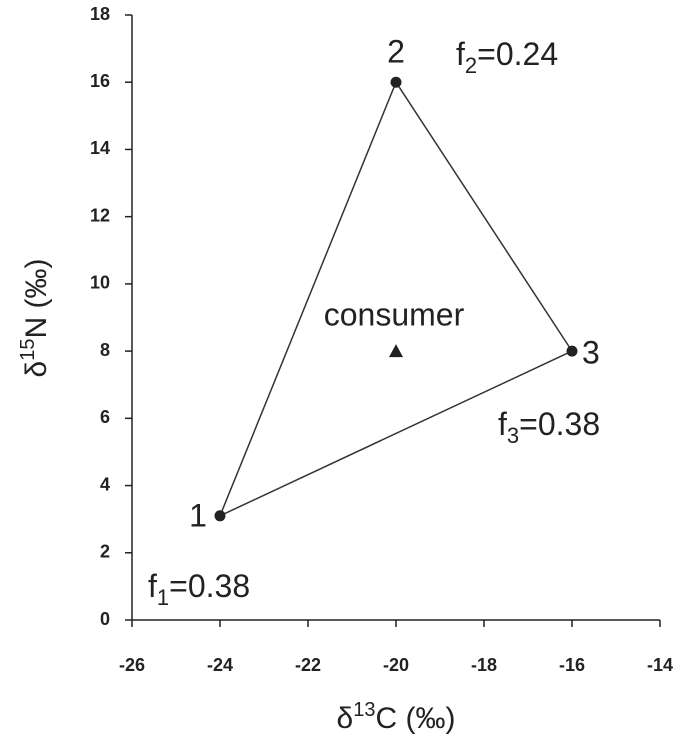  I want to click on fraction-annotation: f3=0.38, so click(549, 427).